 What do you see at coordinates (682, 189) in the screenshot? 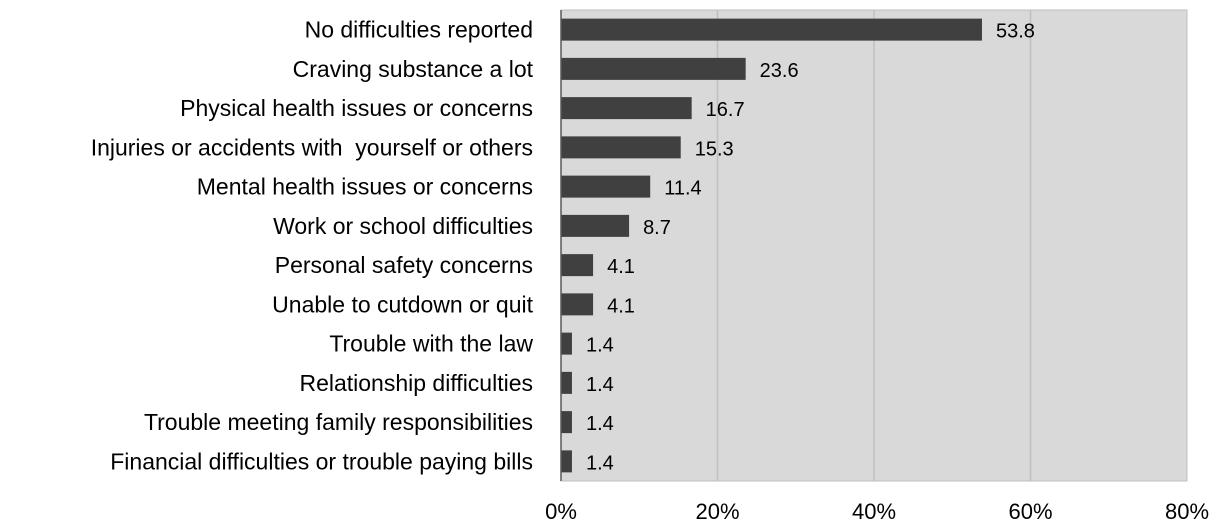
I see `value-label: 11.4` at bounding box center [682, 189].